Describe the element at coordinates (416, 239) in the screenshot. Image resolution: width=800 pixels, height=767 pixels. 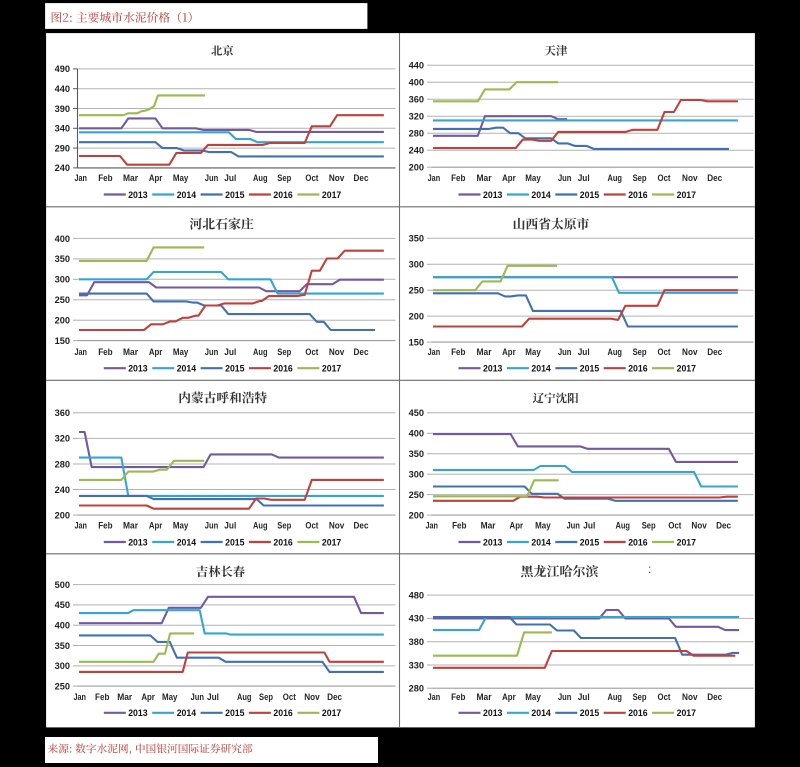
I see `svg-text: 350` at that location.